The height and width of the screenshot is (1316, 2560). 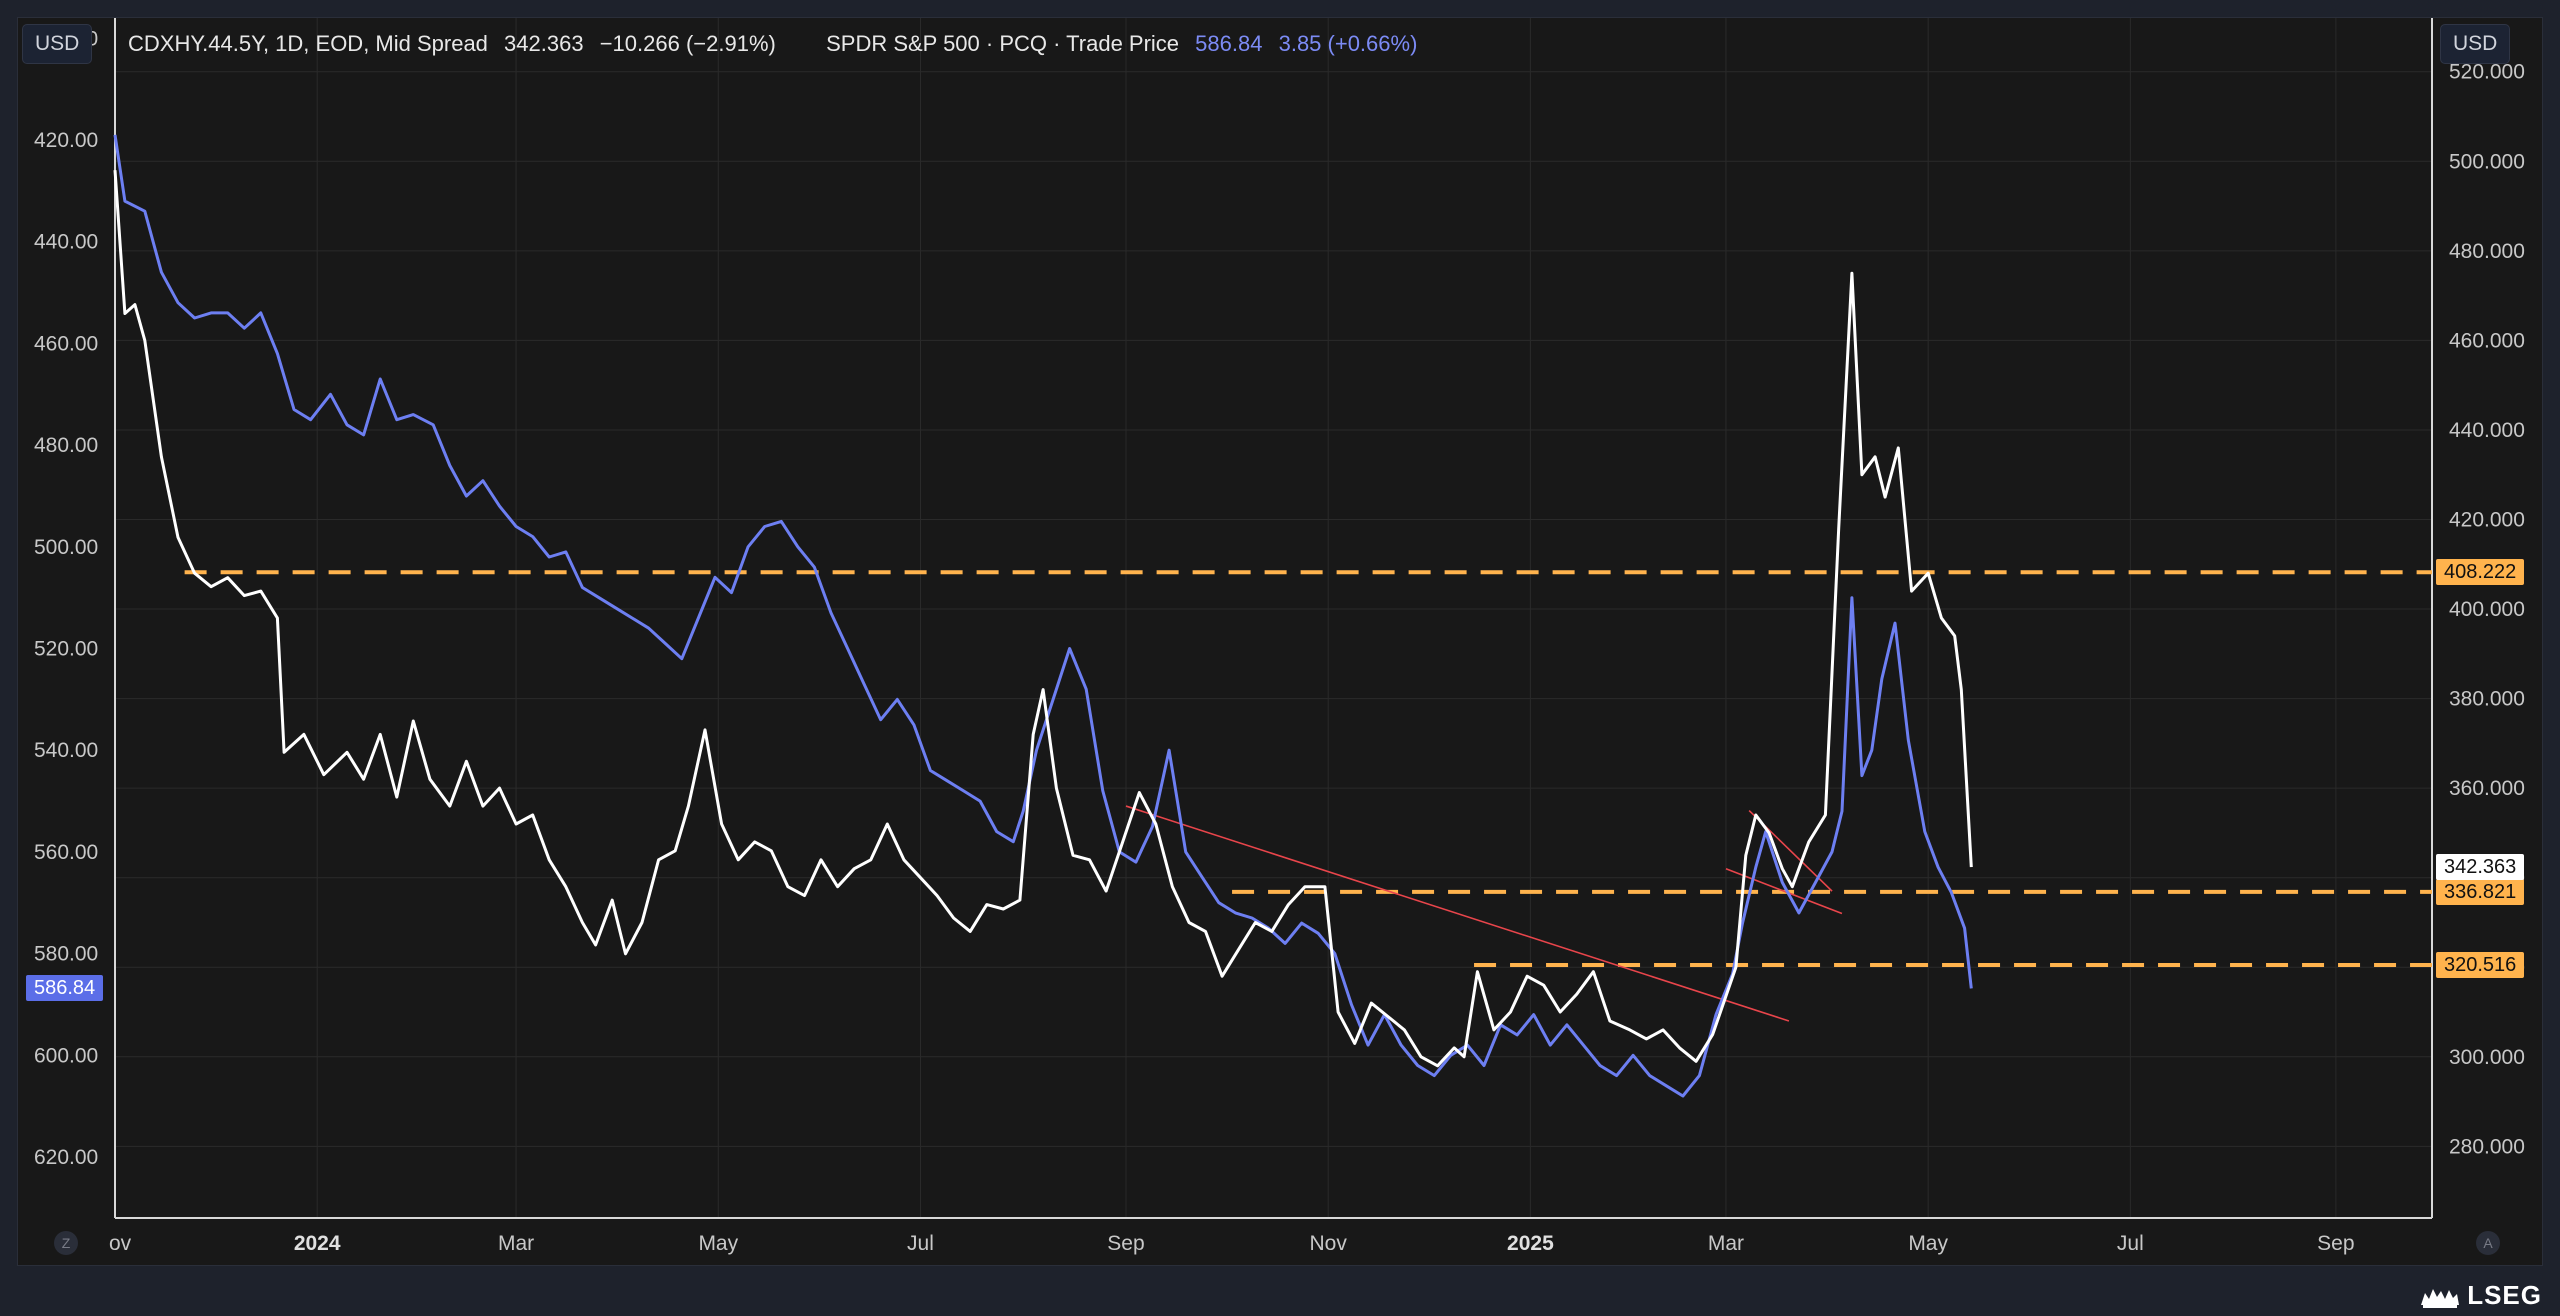 I want to click on right-tick-label: 400.000, so click(x=2487, y=609).